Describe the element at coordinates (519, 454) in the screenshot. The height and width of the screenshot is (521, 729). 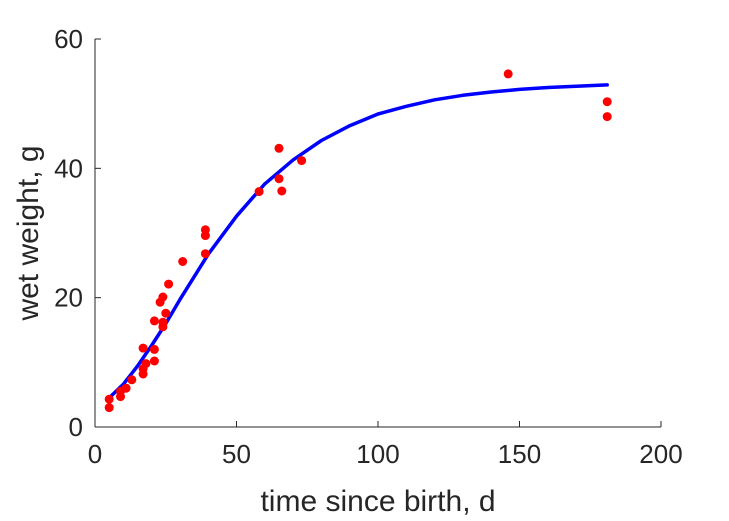
I see `x-tick-label: 150` at that location.